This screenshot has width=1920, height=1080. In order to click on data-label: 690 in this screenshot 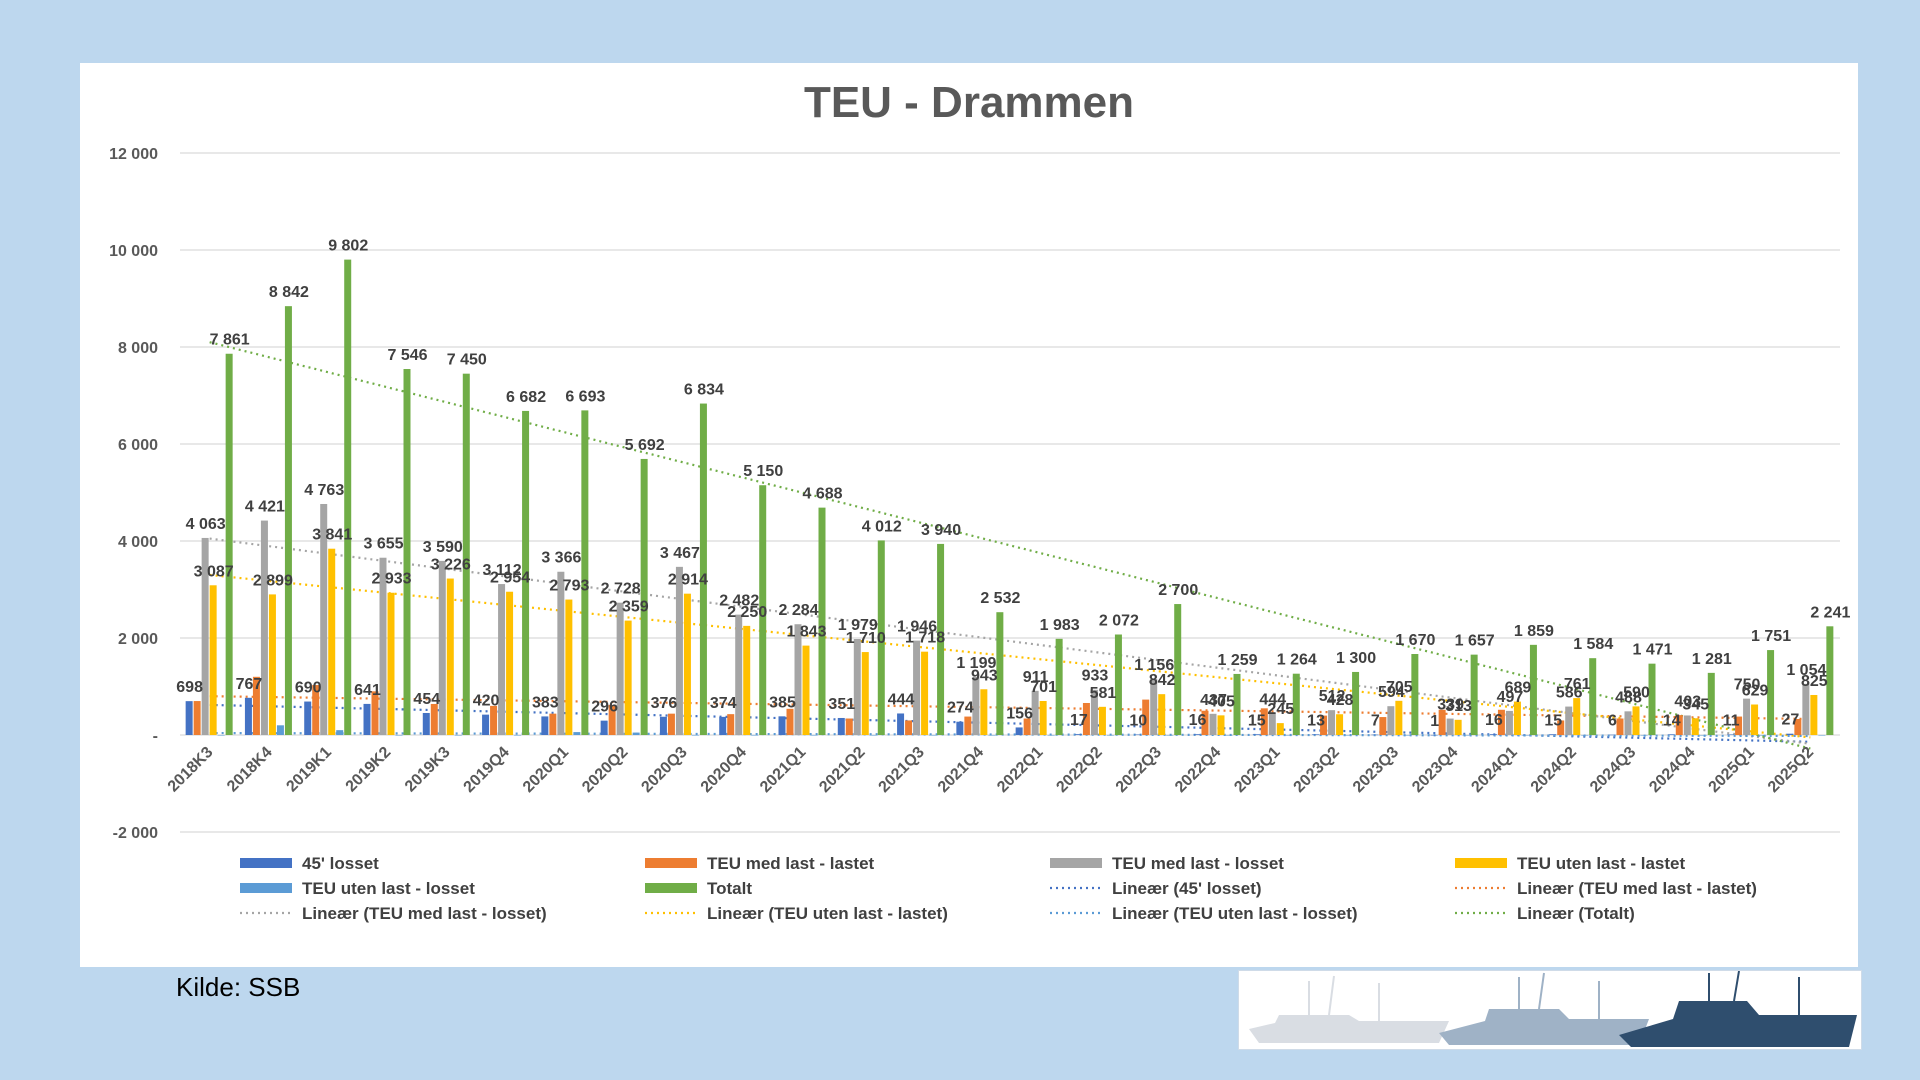, I will do `click(308, 688)`.